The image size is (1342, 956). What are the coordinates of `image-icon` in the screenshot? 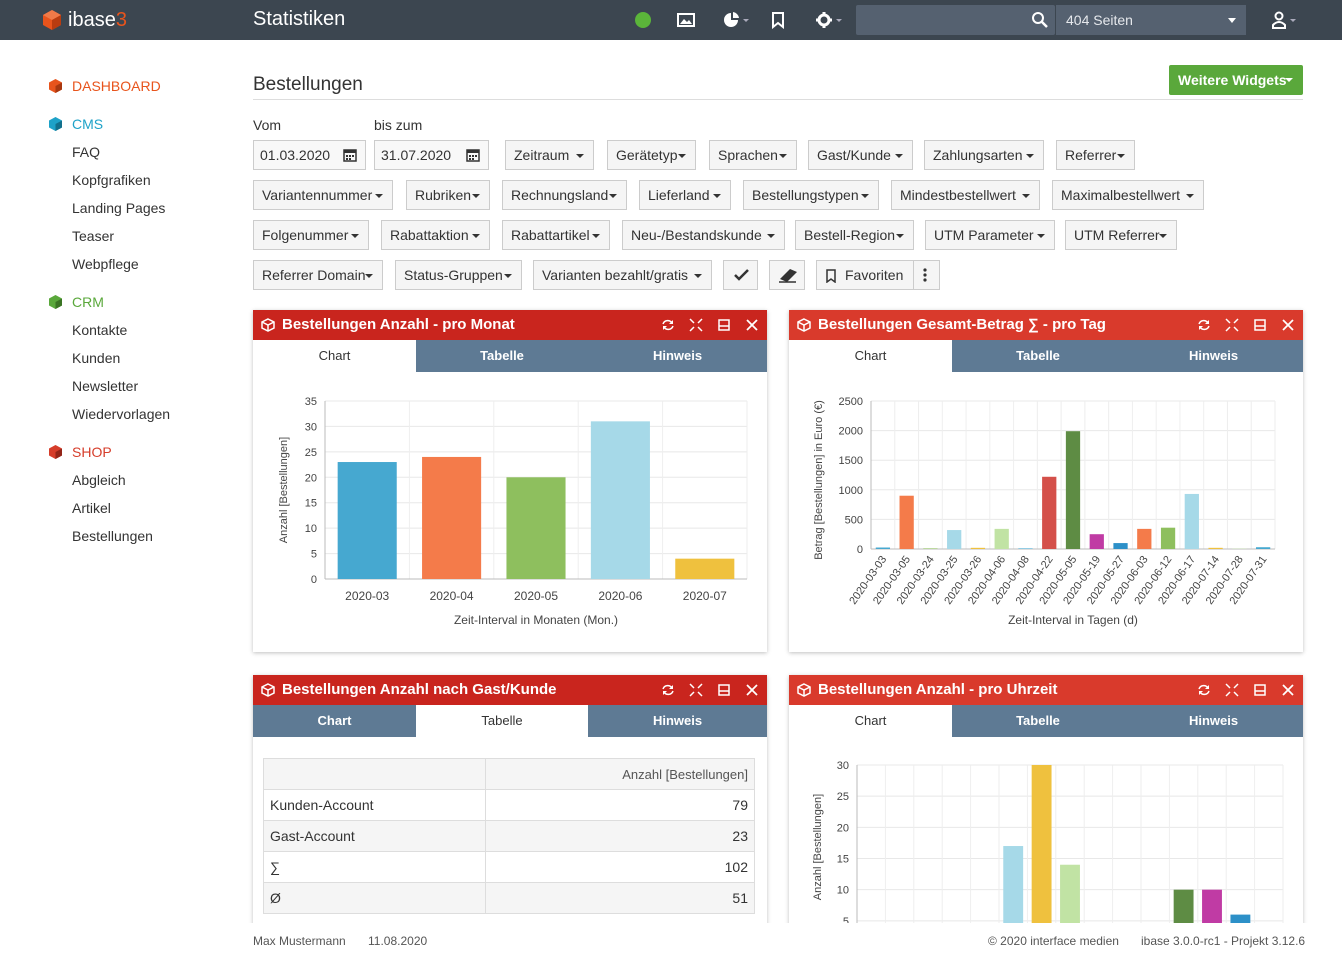 It's located at (686, 20).